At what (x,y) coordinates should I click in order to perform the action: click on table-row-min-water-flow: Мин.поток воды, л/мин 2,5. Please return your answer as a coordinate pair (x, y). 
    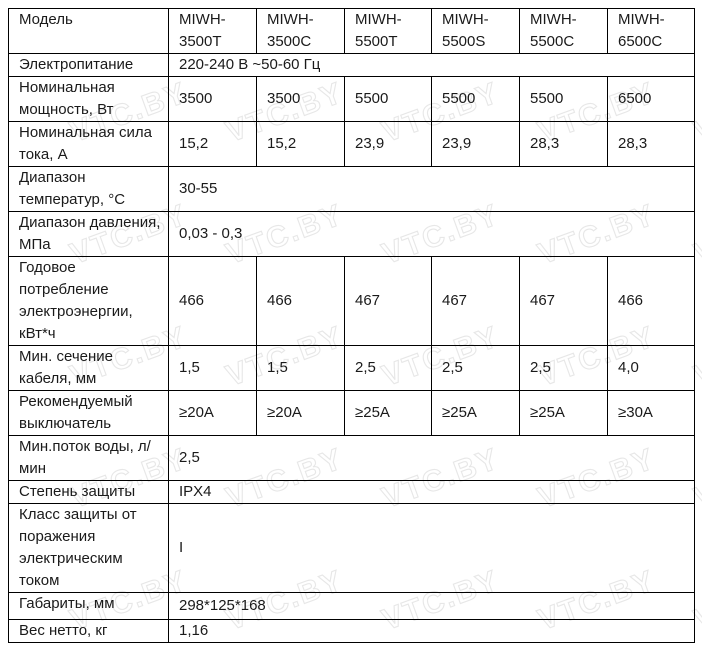
    Looking at the image, I should click on (351, 458).